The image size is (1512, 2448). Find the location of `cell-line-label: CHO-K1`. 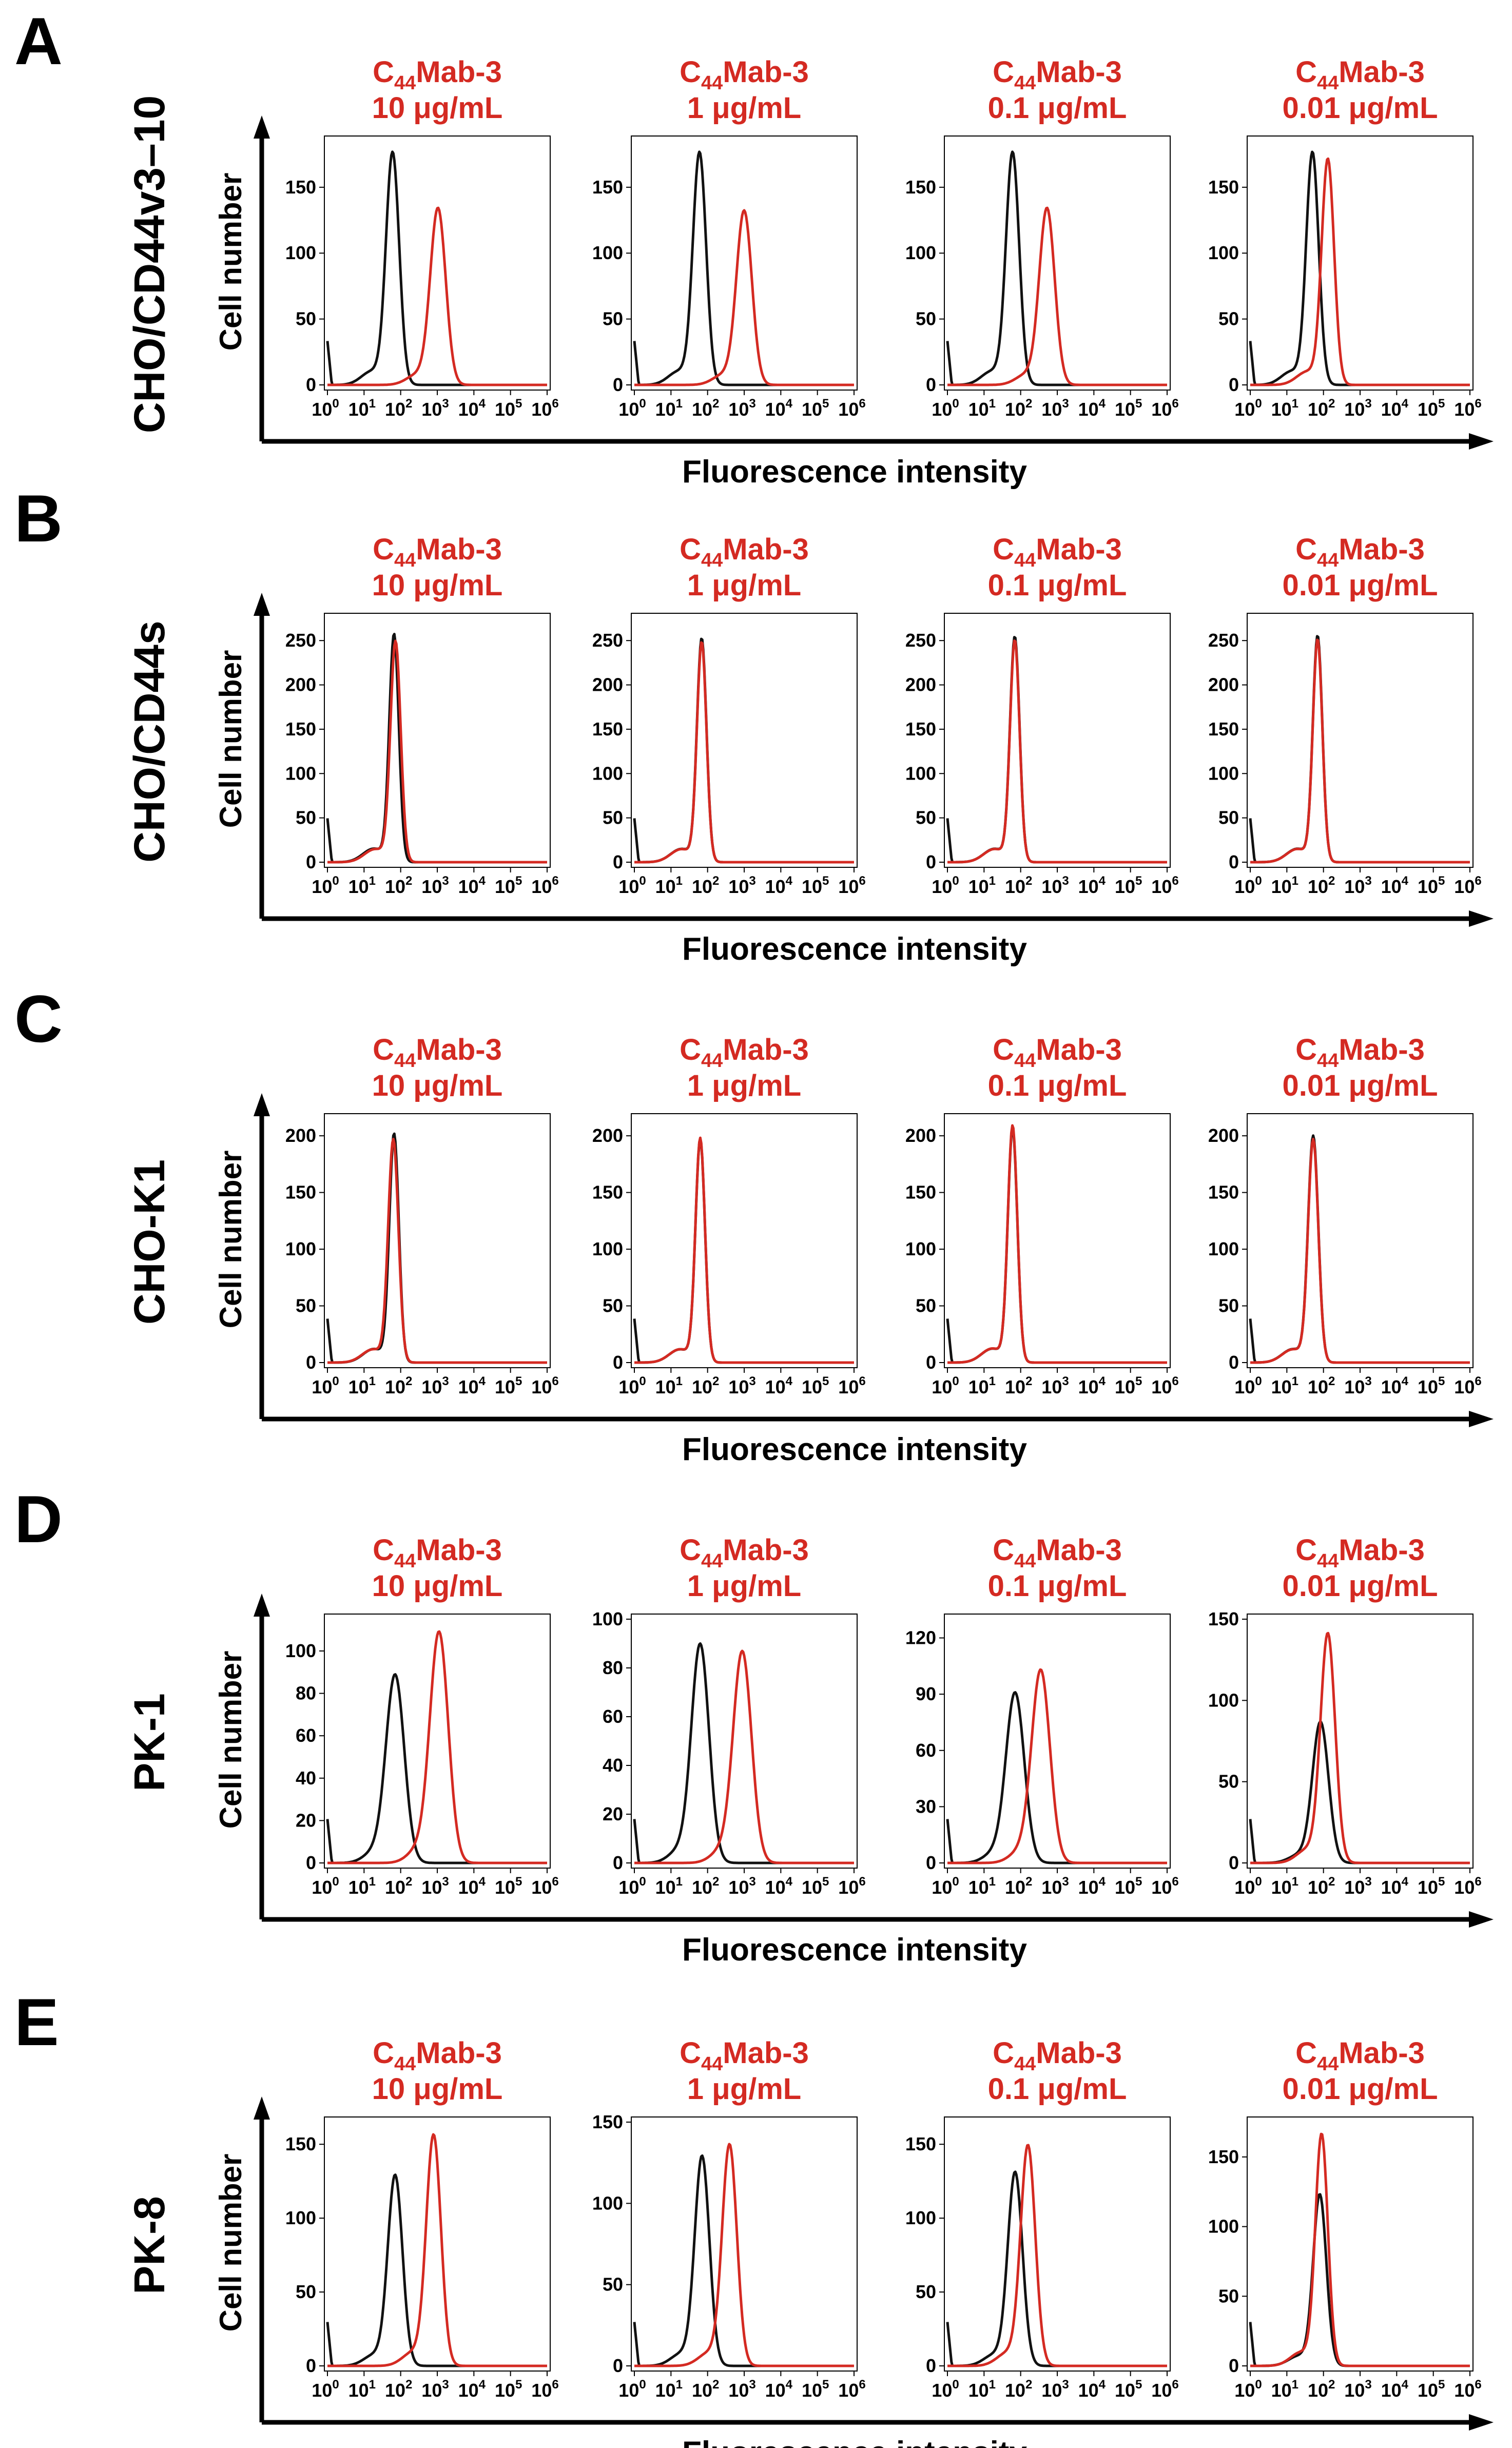

cell-line-label: CHO-K1 is located at coordinates (149, 1242).